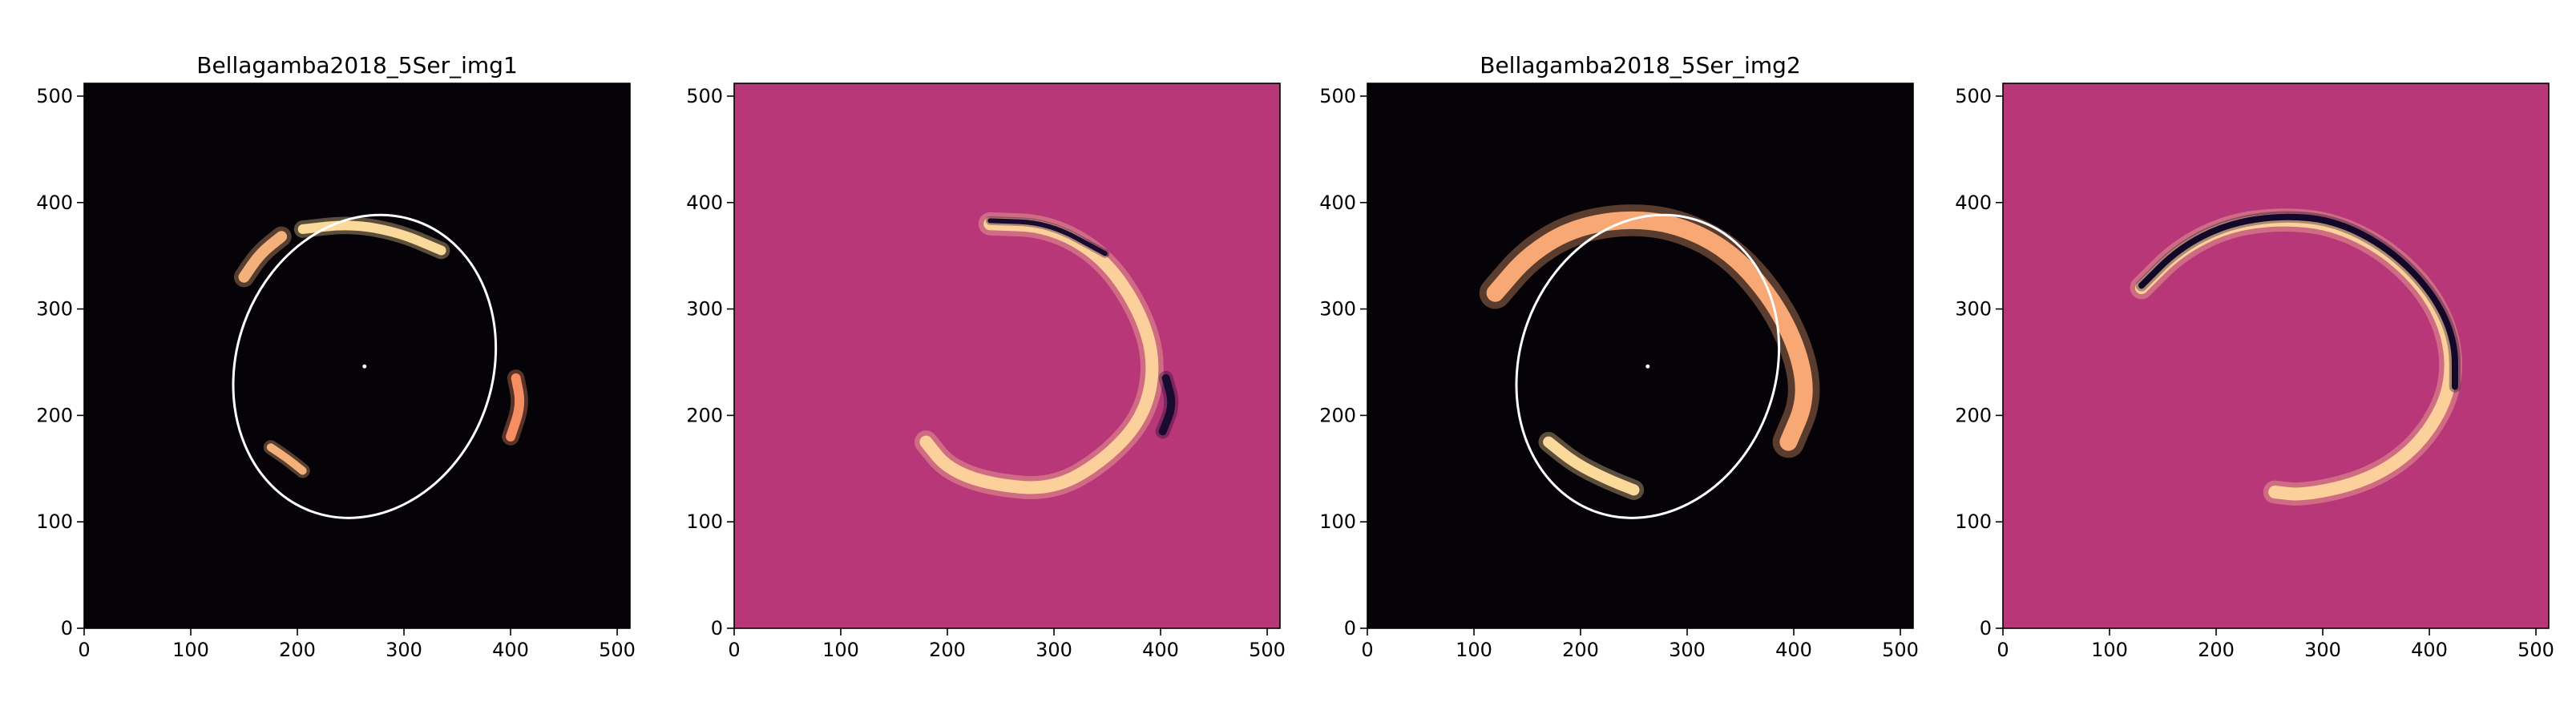  Describe the element at coordinates (357, 66) in the screenshot. I see `panel-title: Bellagamba2018_5Ser_img1` at that location.